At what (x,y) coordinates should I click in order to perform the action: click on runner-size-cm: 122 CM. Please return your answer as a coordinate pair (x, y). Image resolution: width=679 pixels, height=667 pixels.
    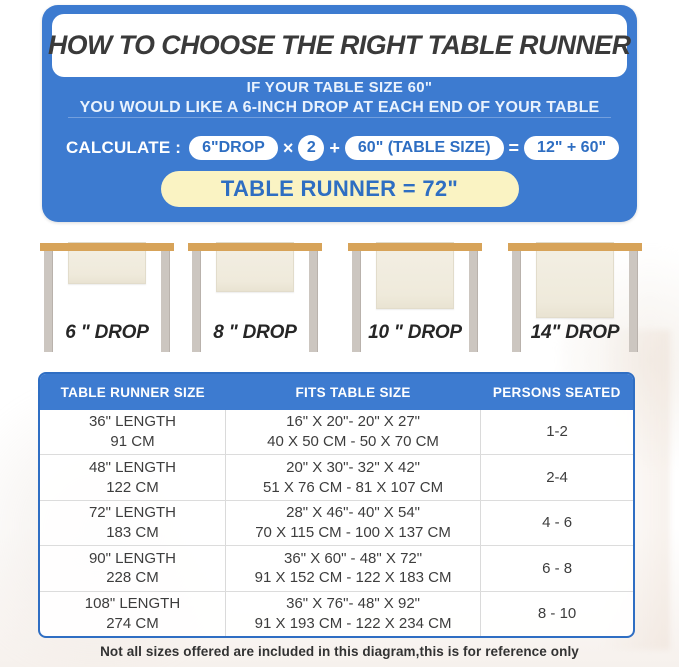
    Looking at the image, I should click on (132, 487).